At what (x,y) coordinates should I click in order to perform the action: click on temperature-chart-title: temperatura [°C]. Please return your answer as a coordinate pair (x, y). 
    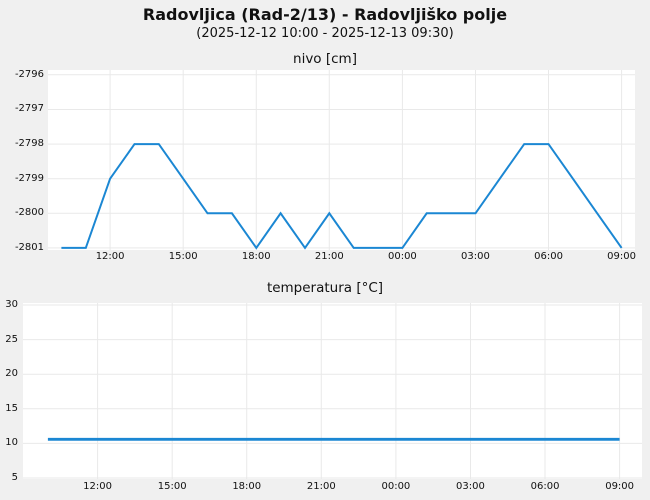
    Looking at the image, I should click on (325, 288).